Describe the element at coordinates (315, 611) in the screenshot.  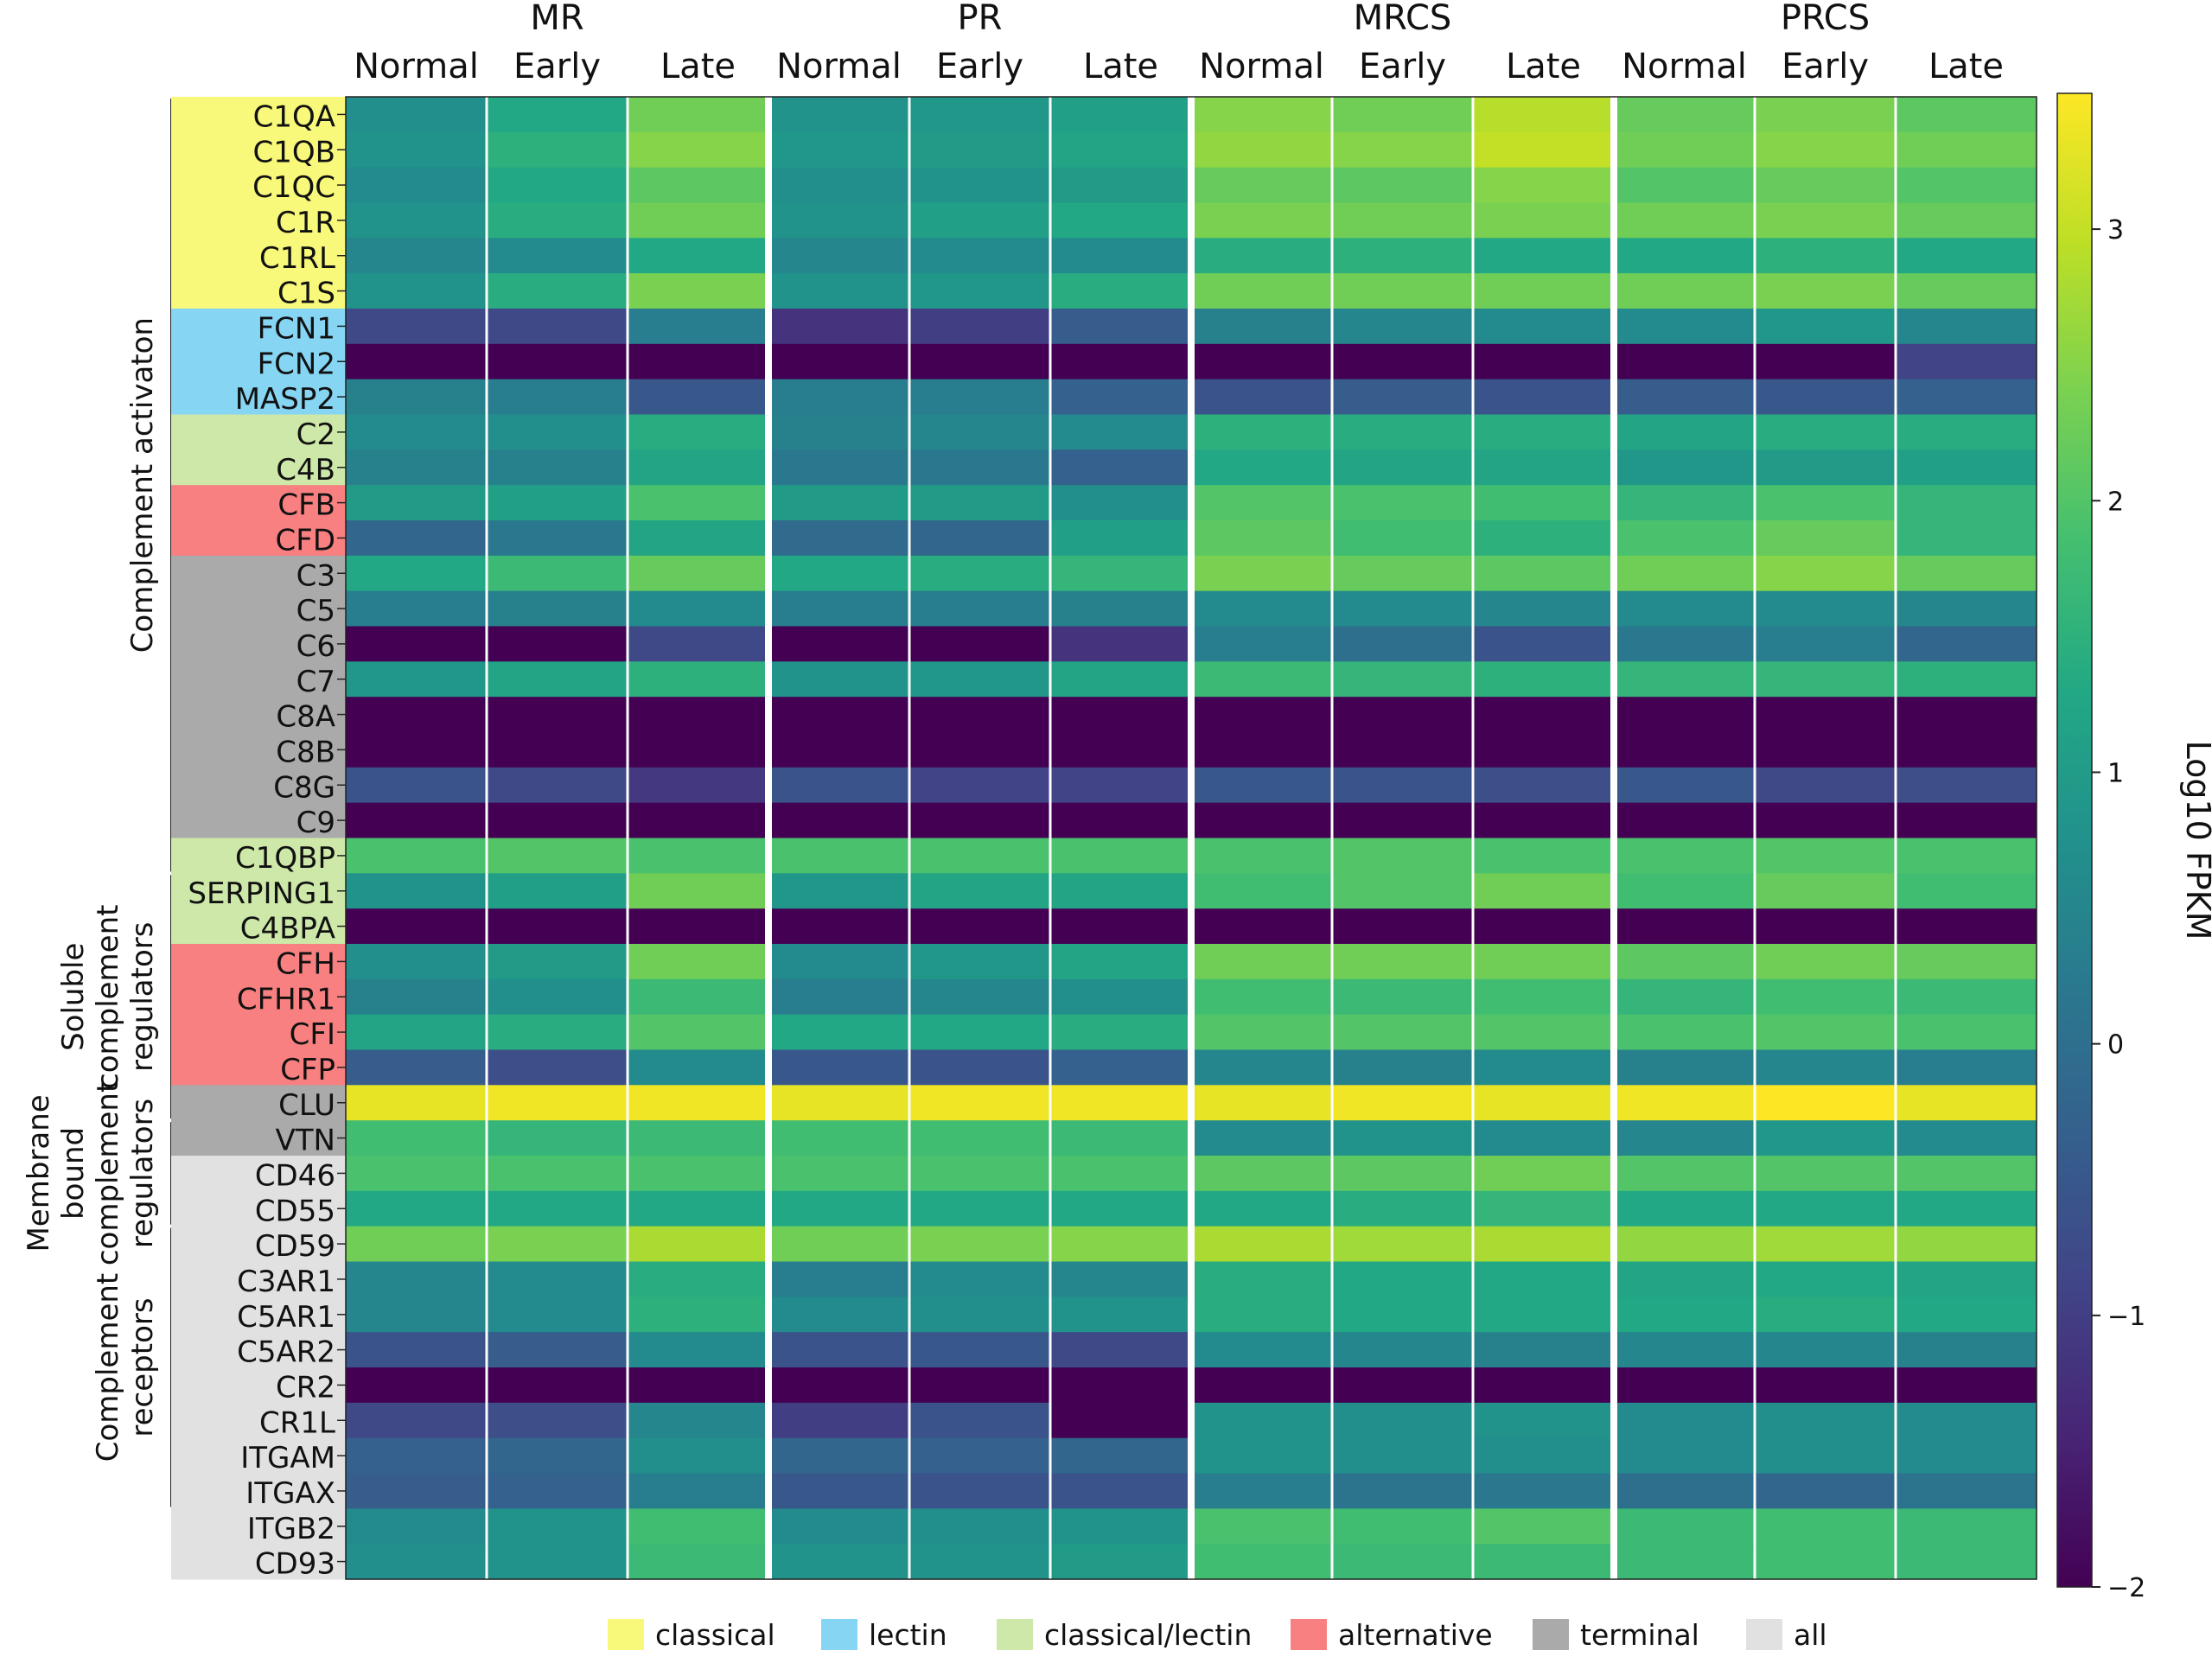
I see `gene-label: C5` at that location.